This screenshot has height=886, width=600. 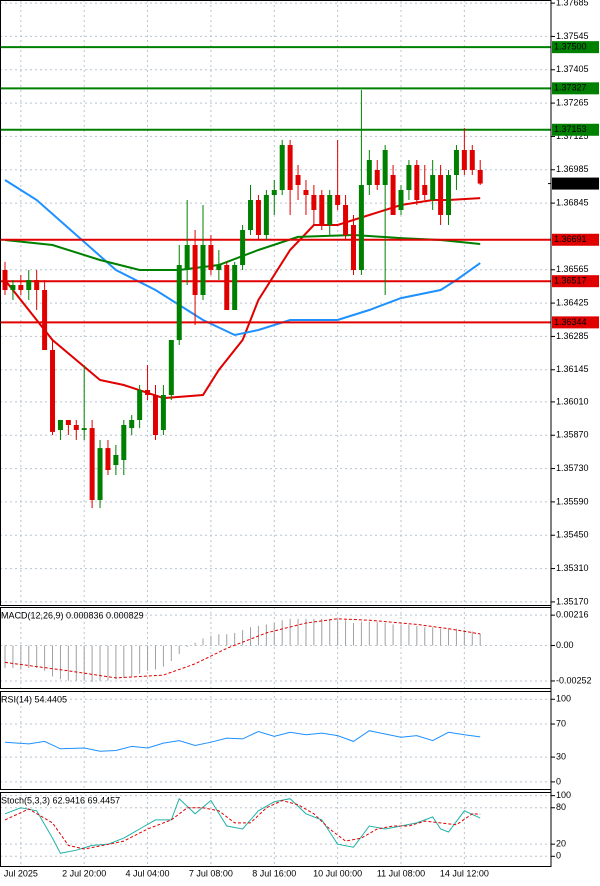 What do you see at coordinates (570, 88) in the screenshot?
I see `price-label: 1.37327` at bounding box center [570, 88].